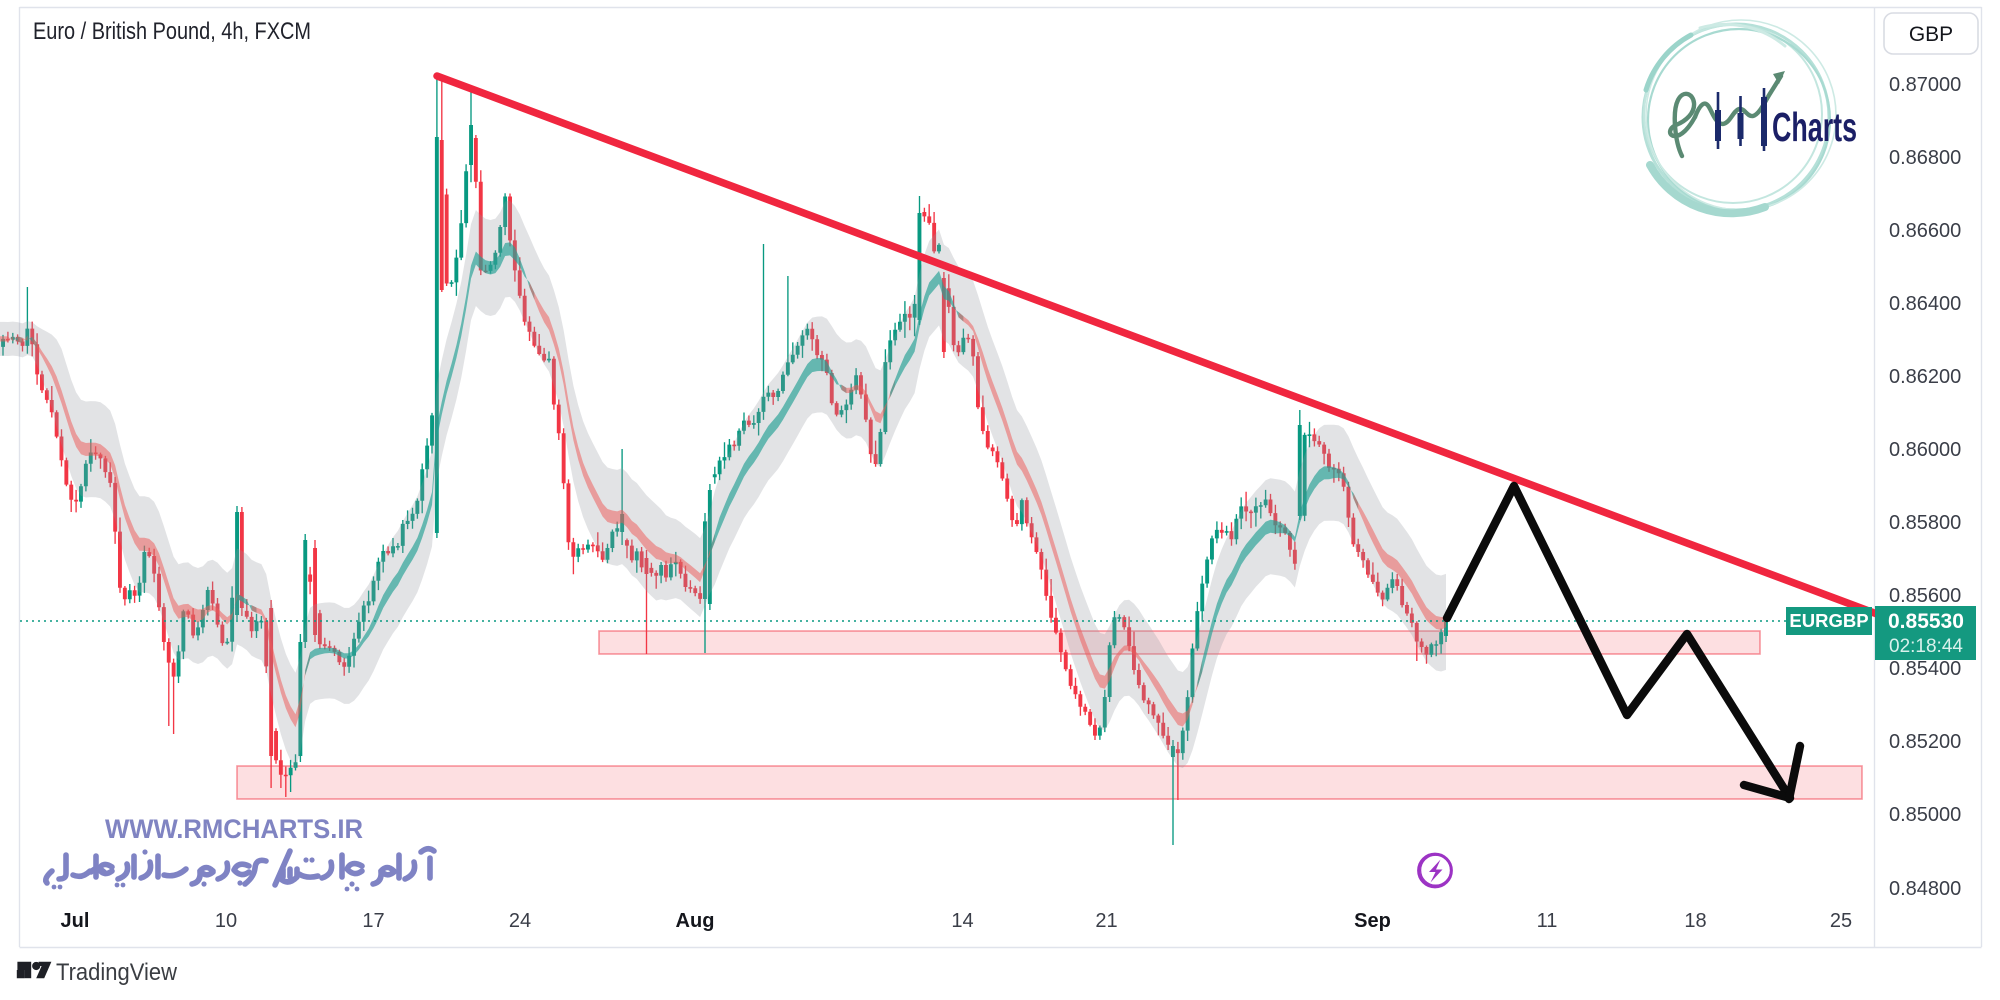  What do you see at coordinates (520, 921) in the screenshot?
I see `svg-text: 24` at bounding box center [520, 921].